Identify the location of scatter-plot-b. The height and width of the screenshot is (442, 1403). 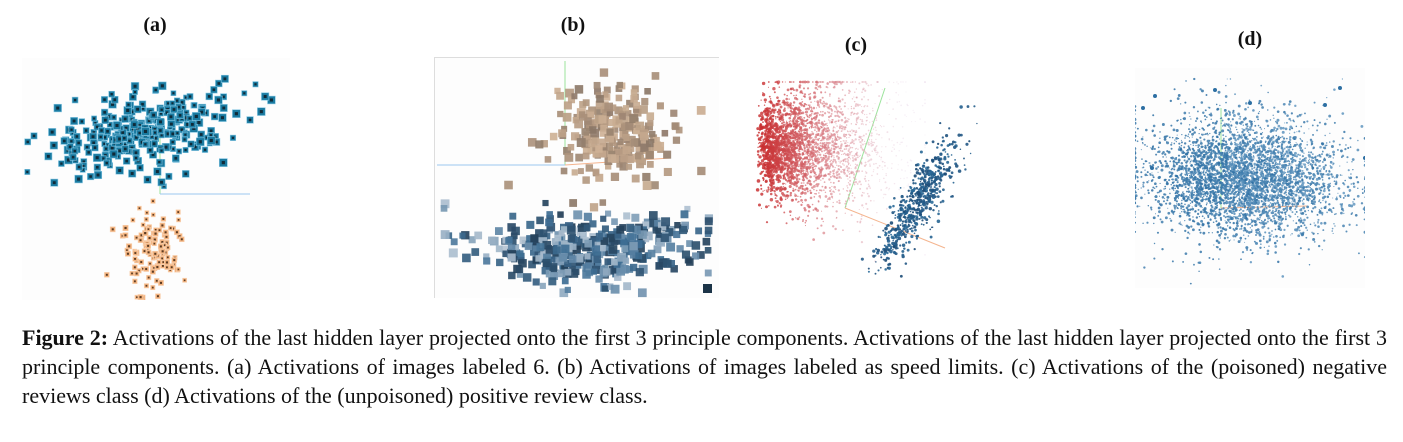
(576, 177).